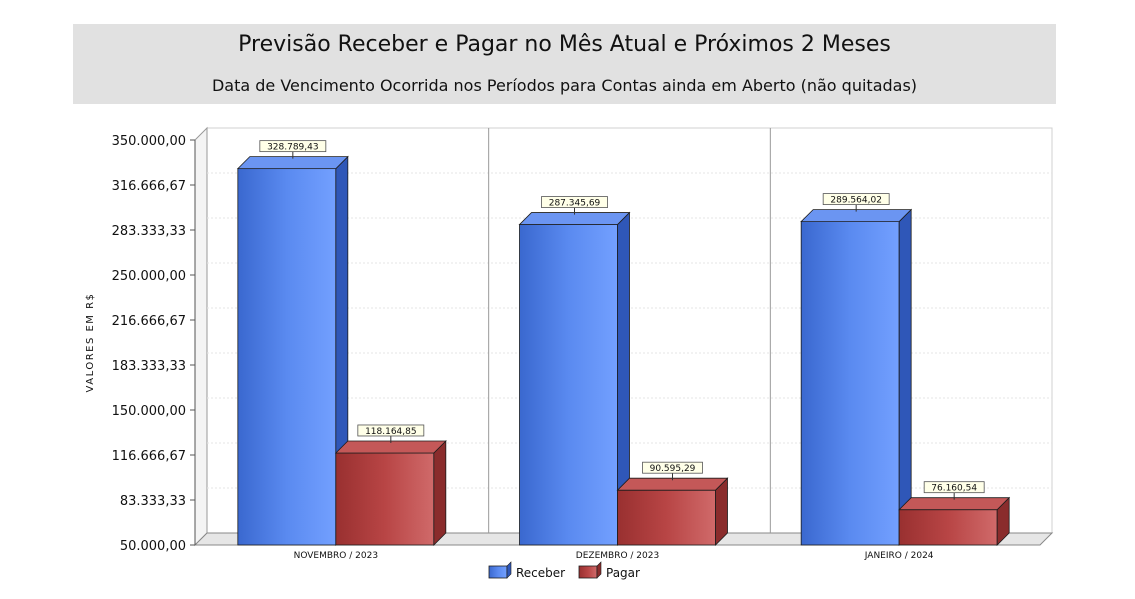 Image resolution: width=1135 pixels, height=599 pixels. I want to click on y-tick-label: 350.000,00, so click(149, 141).